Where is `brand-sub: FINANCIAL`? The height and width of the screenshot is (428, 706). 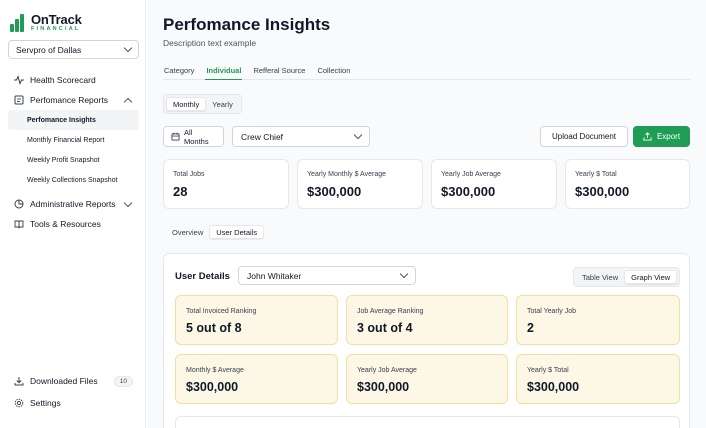 brand-sub: FINANCIAL is located at coordinates (56, 29).